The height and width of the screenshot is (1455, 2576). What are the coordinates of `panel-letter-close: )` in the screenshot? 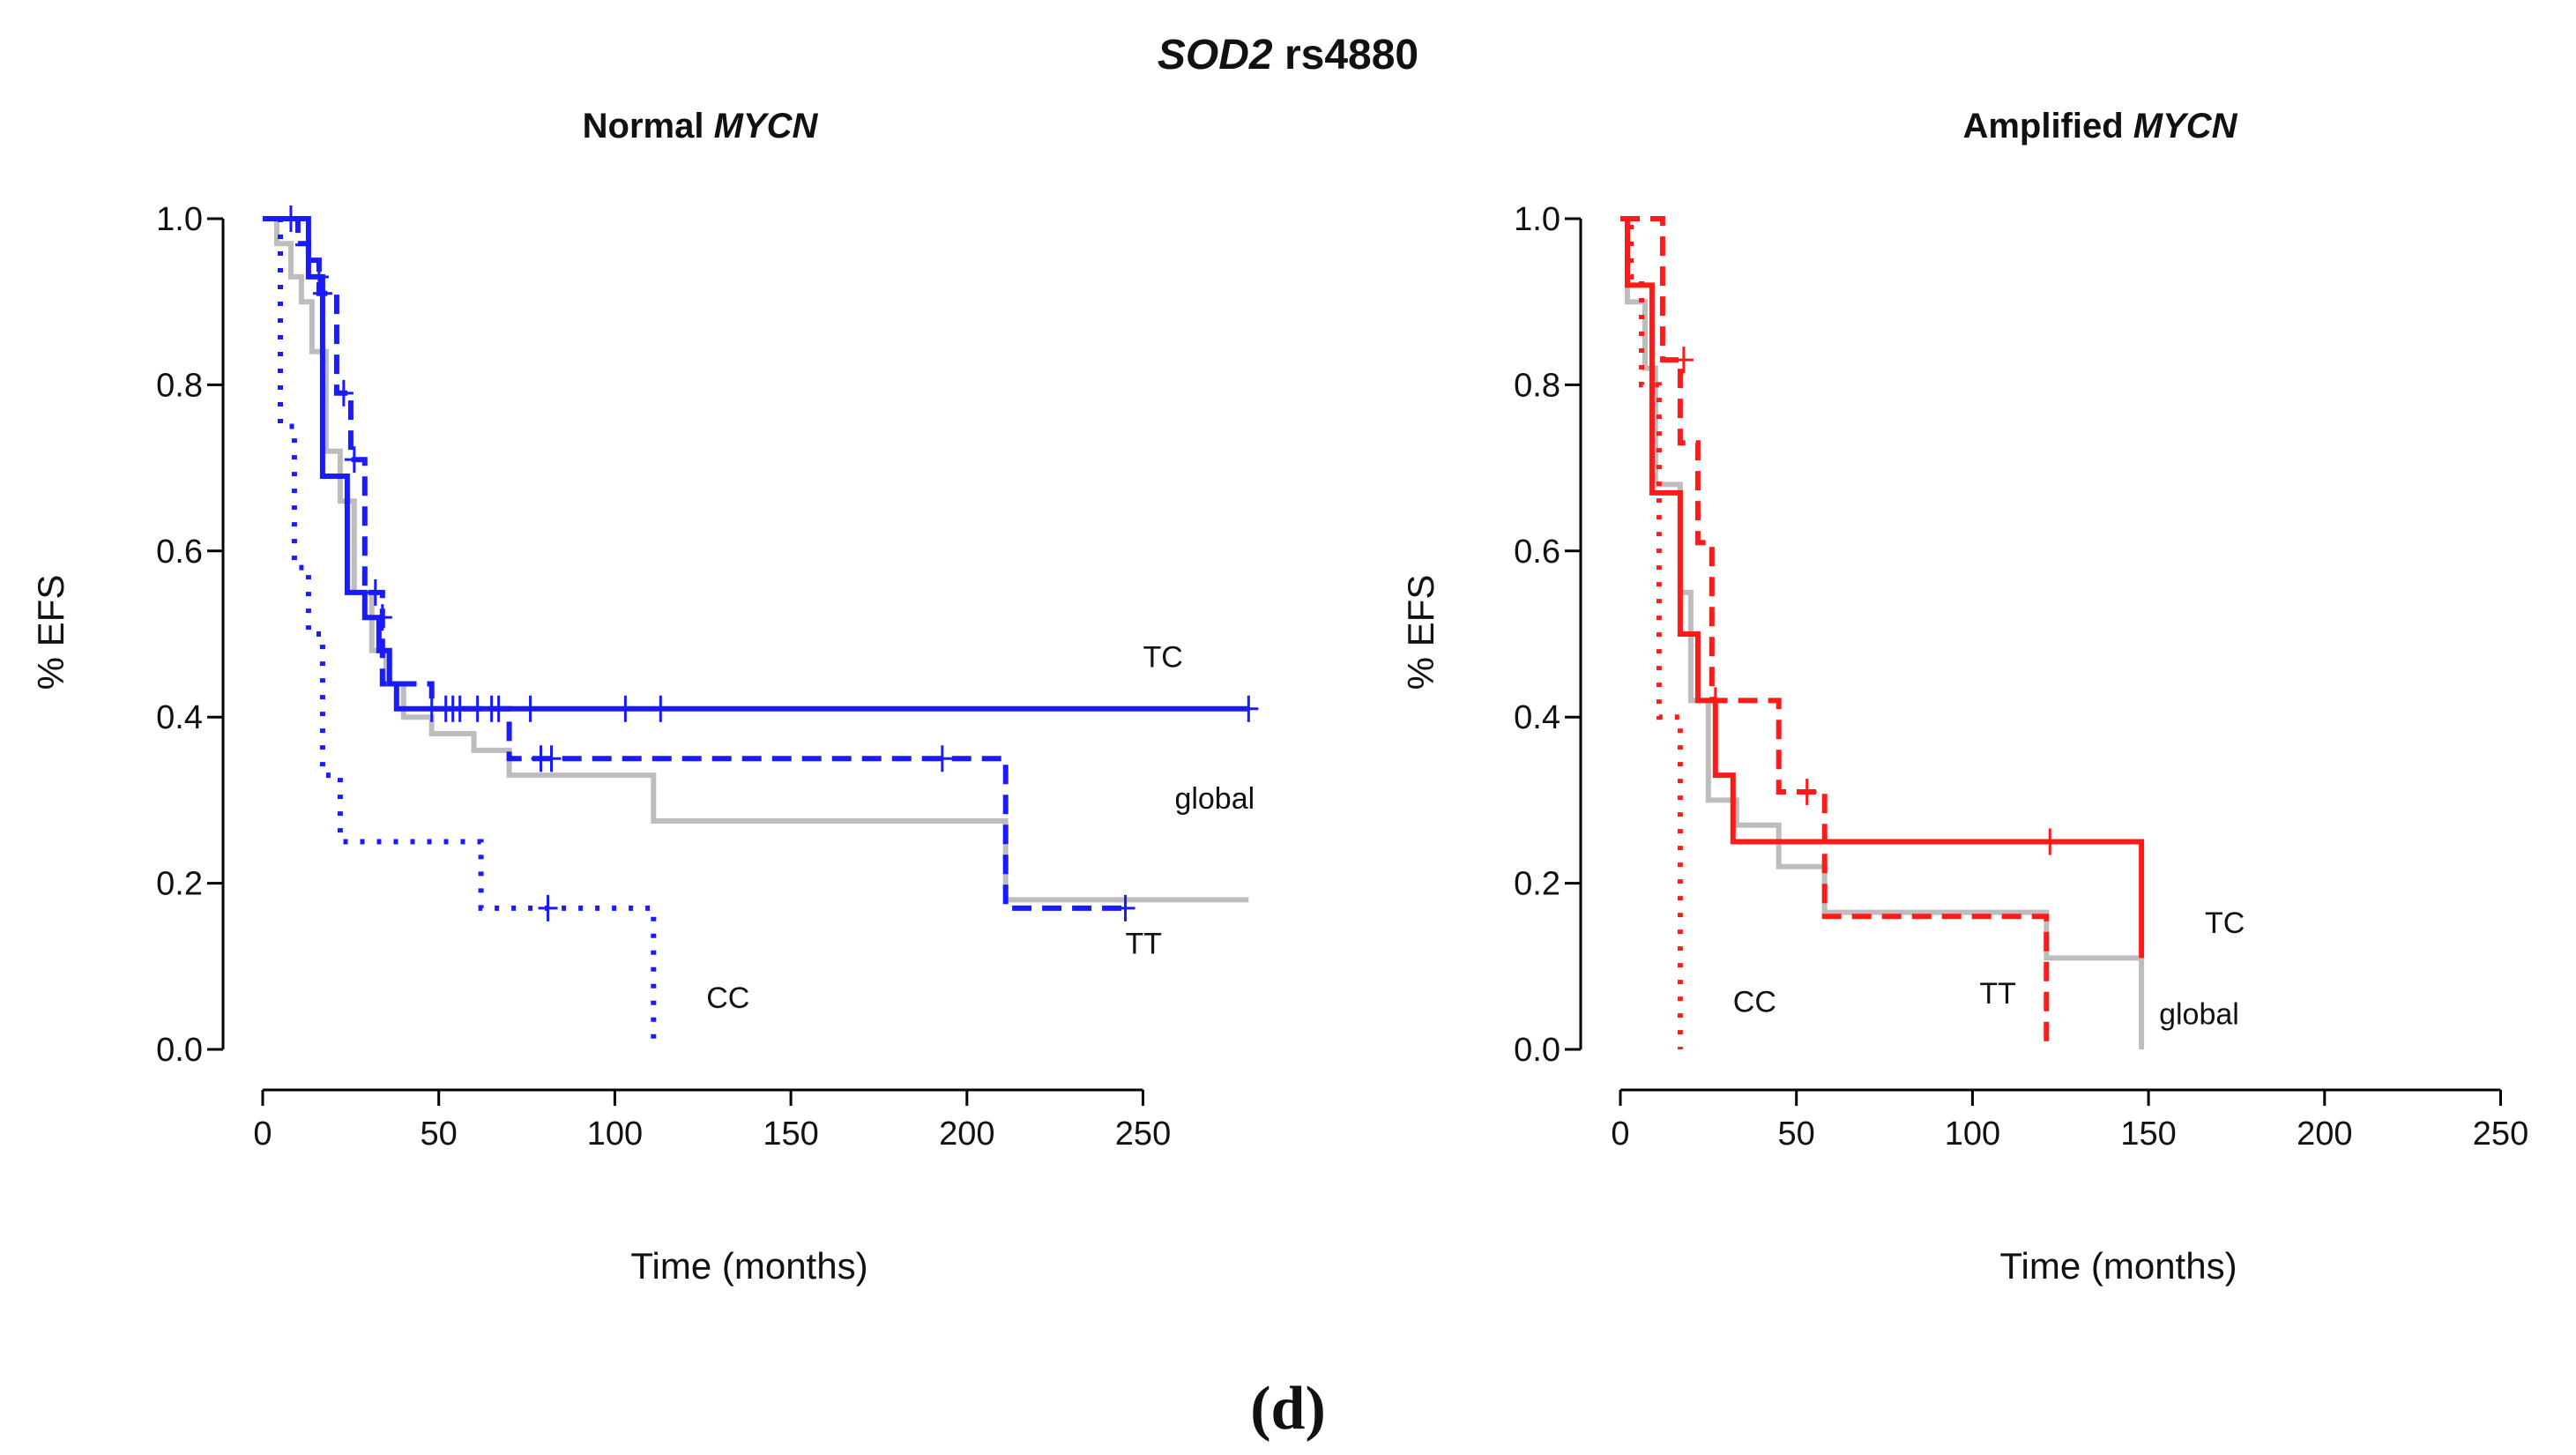 It's located at (1315, 1409).